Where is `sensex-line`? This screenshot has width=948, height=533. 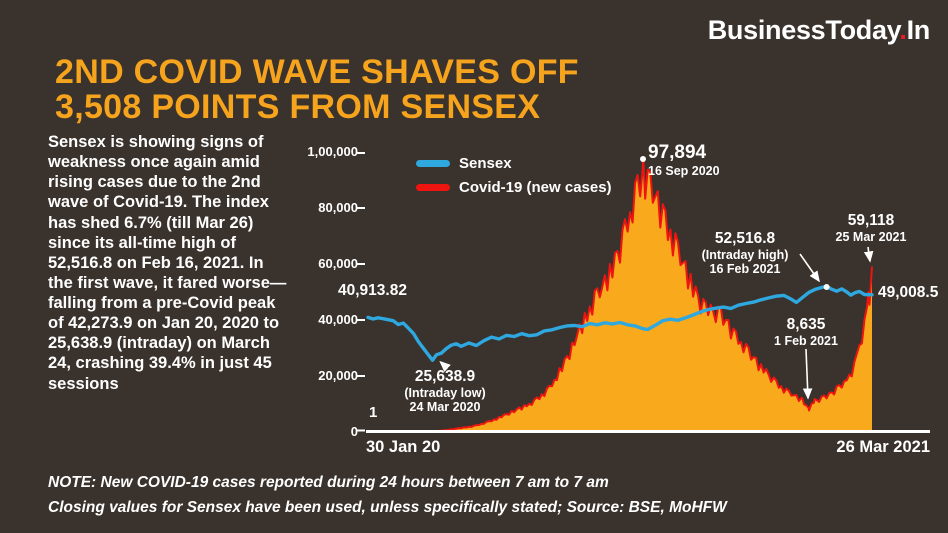 sensex-line is located at coordinates (620, 323).